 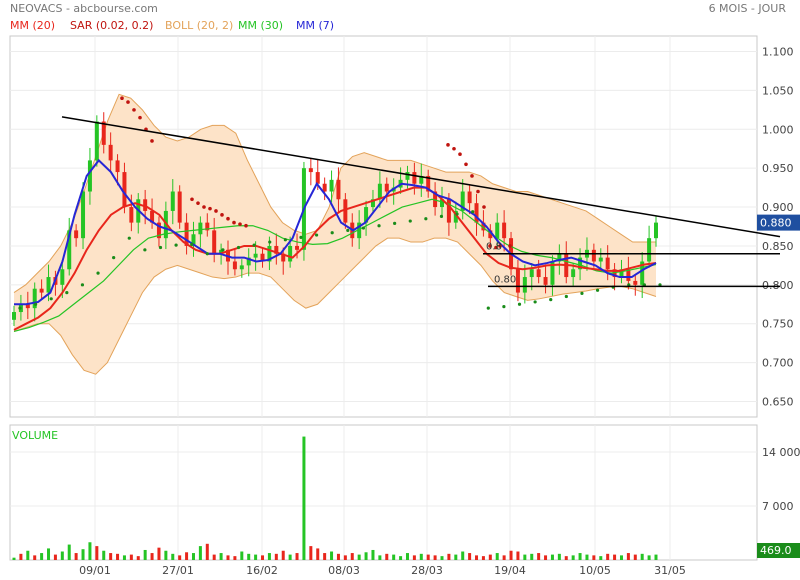 I want to click on level-annotation-lower: 0.80, so click(x=505, y=279).